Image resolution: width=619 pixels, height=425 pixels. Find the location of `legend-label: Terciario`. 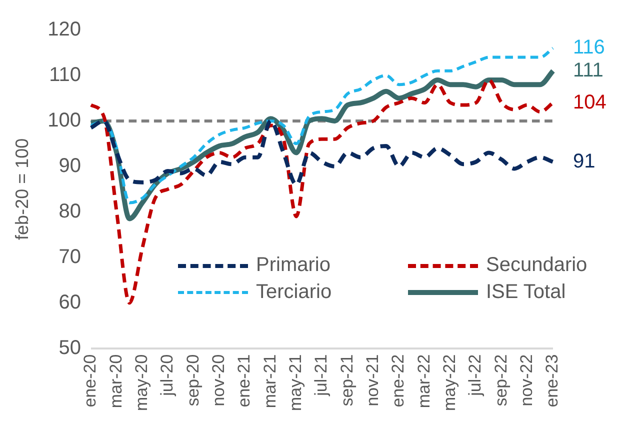

legend-label: Terciario is located at coordinates (294, 292).